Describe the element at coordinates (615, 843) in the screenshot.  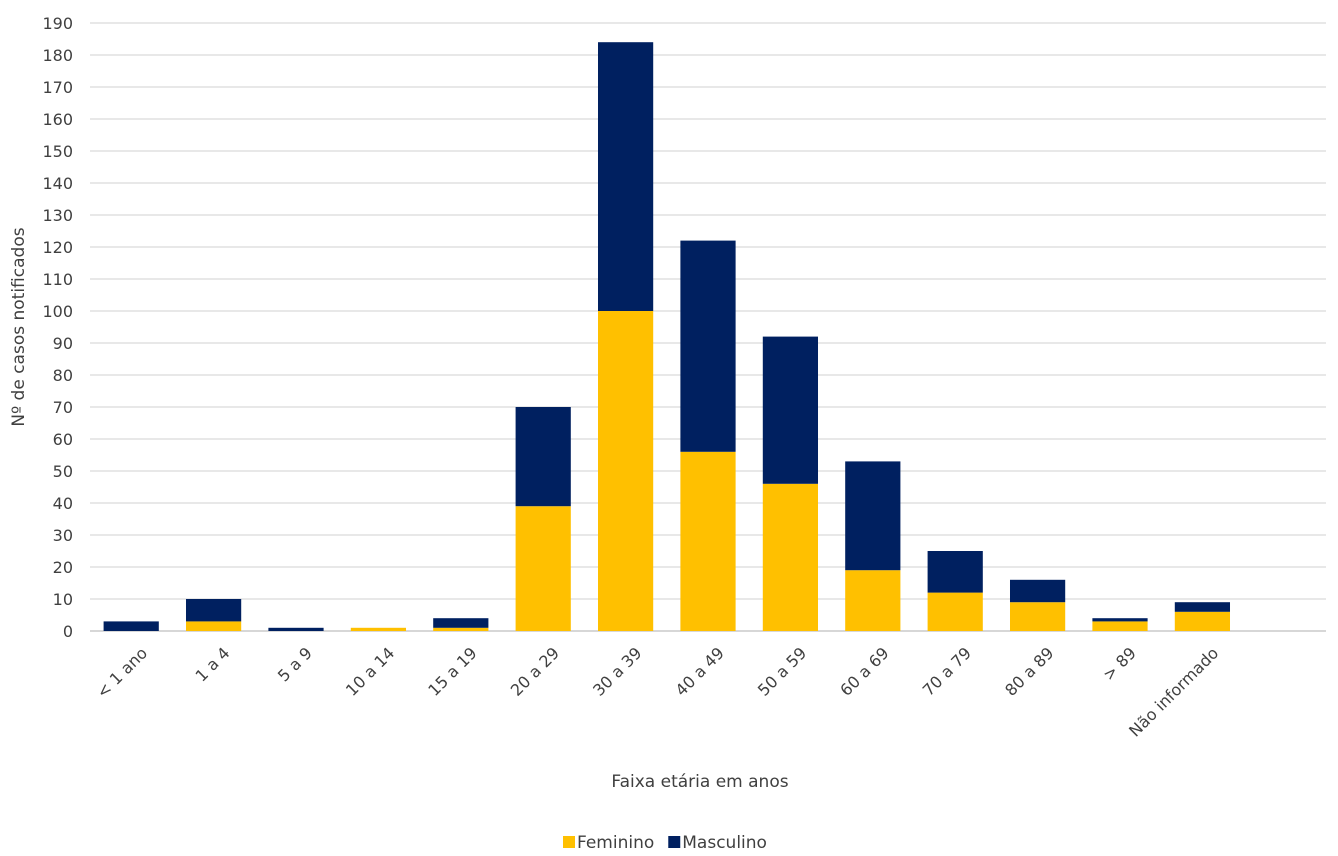
I see `legend-label-feminino: Feminino` at that location.